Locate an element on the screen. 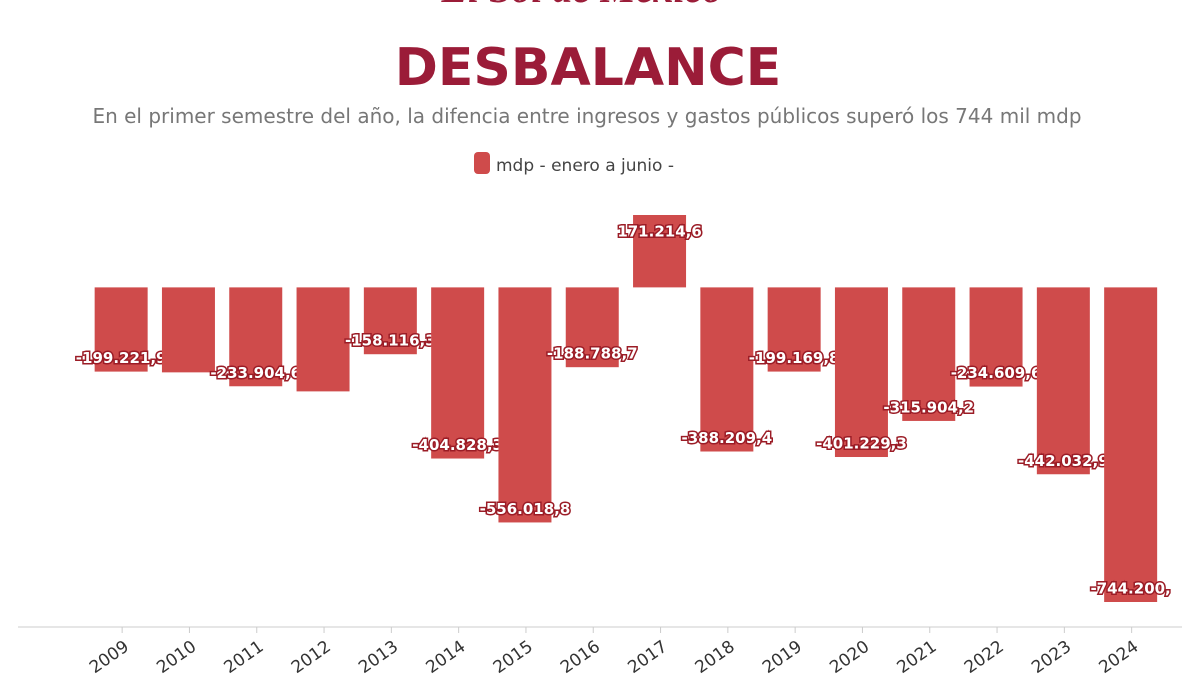 The image size is (1200, 675). value-label: -234.609,6 is located at coordinates (996, 373).